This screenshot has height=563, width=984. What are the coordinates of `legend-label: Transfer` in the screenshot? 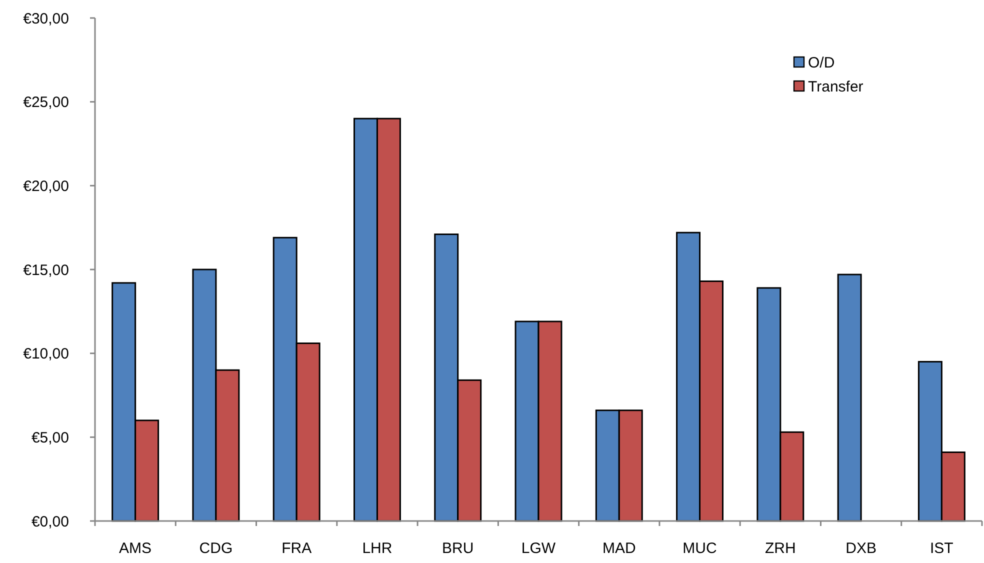 It's located at (836, 87).